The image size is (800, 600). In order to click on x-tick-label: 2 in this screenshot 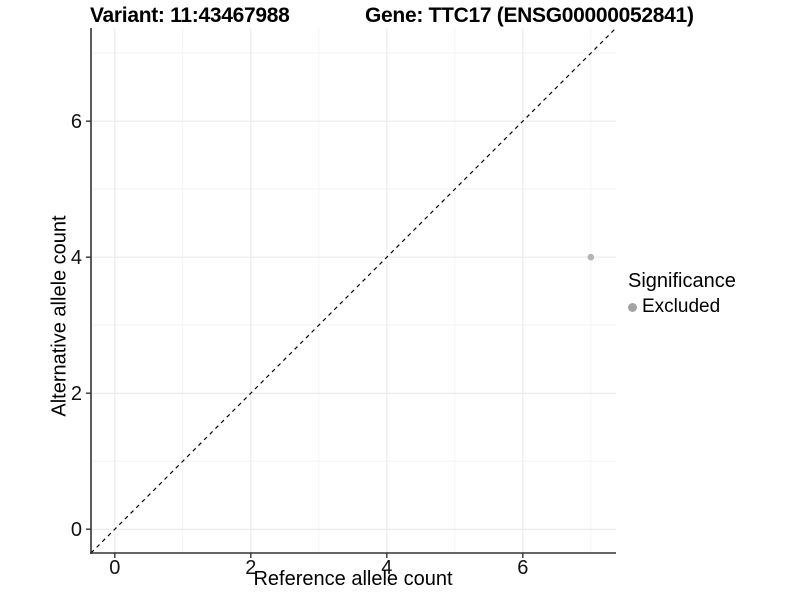, I will do `click(250, 568)`.